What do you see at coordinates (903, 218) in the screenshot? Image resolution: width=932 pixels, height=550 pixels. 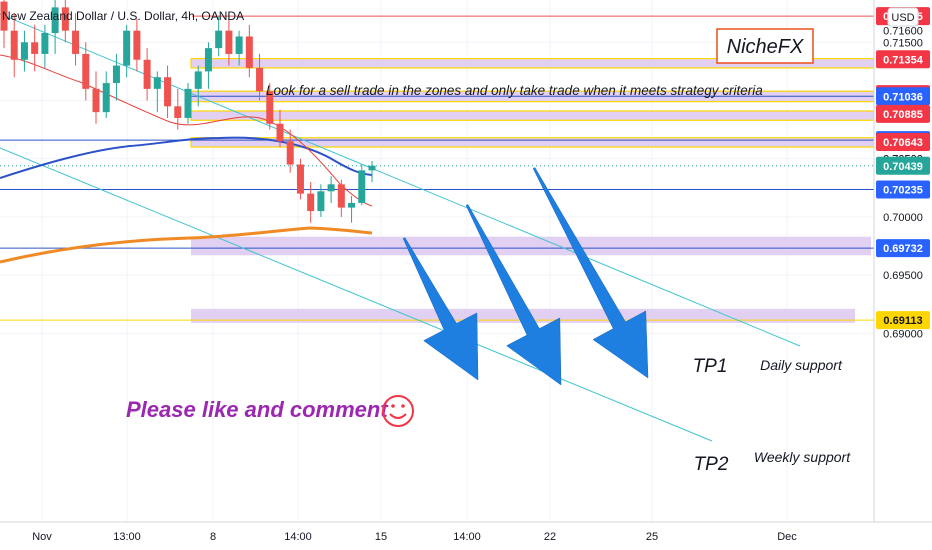 I see `price-tick-label: 0.70000` at bounding box center [903, 218].